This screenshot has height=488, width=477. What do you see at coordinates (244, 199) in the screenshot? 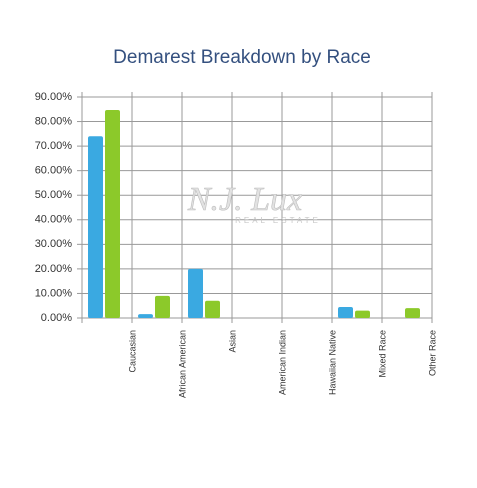
I see `watermark-title: N.J. Lux` at bounding box center [244, 199].